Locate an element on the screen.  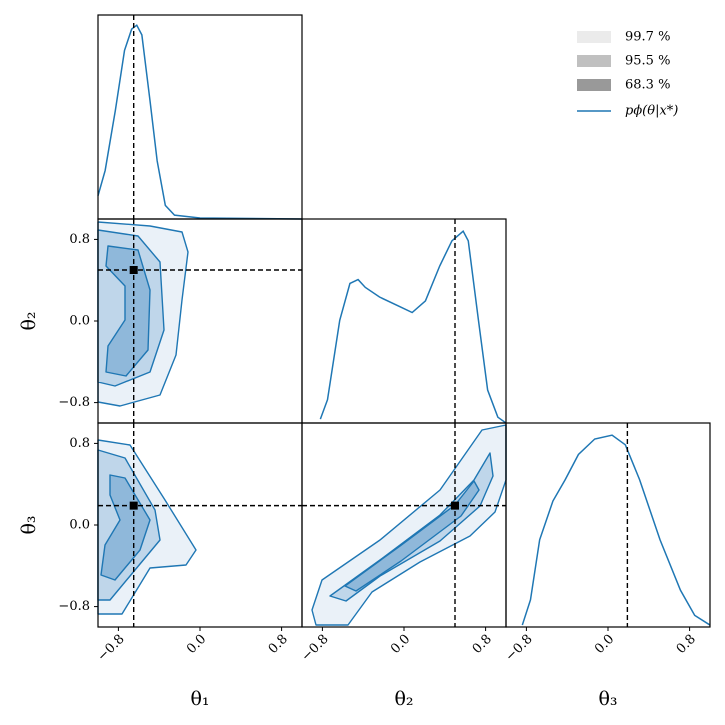
legend-label: 95.5 % is located at coordinates (647, 61).